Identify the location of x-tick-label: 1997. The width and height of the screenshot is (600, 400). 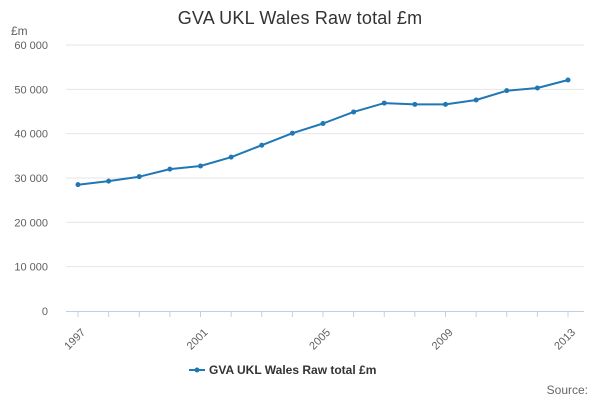
(75, 340).